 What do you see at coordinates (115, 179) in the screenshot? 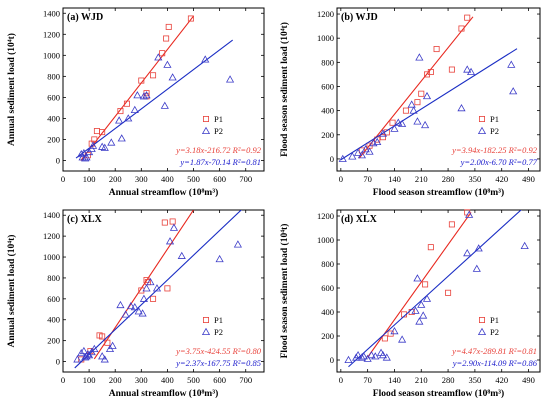
I see `x-tick-label: 200` at bounding box center [115, 179].